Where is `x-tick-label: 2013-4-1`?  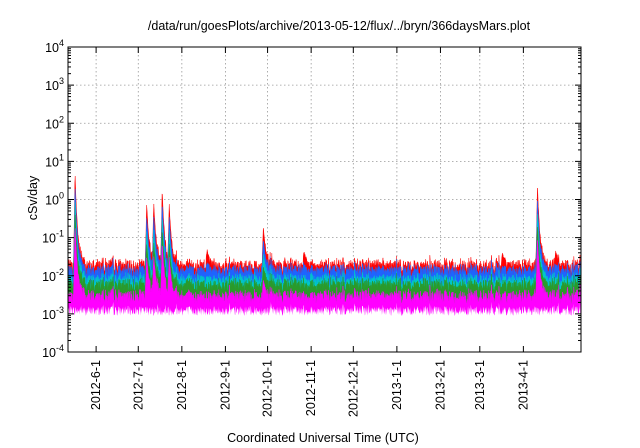
x-tick-label: 2013-4-1 is located at coordinates (523, 385).